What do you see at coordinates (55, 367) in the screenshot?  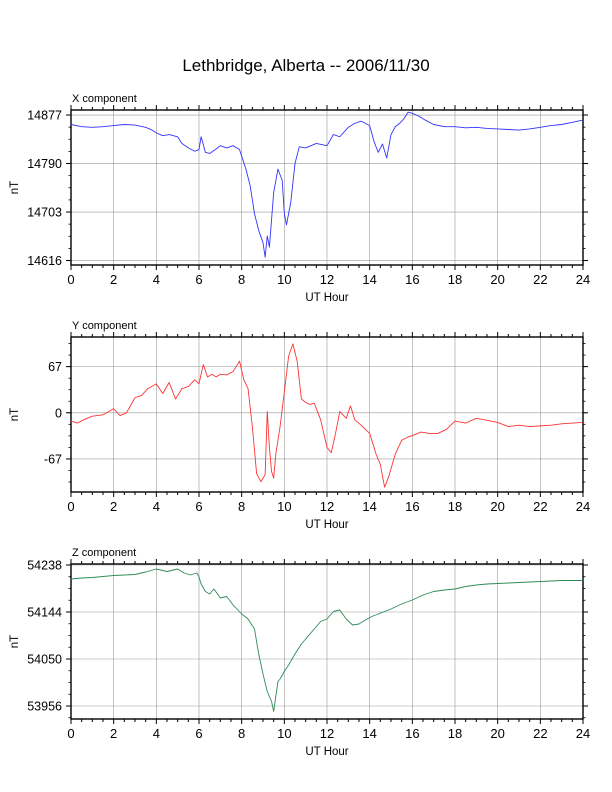 I see `y-tick-label: 67` at bounding box center [55, 367].